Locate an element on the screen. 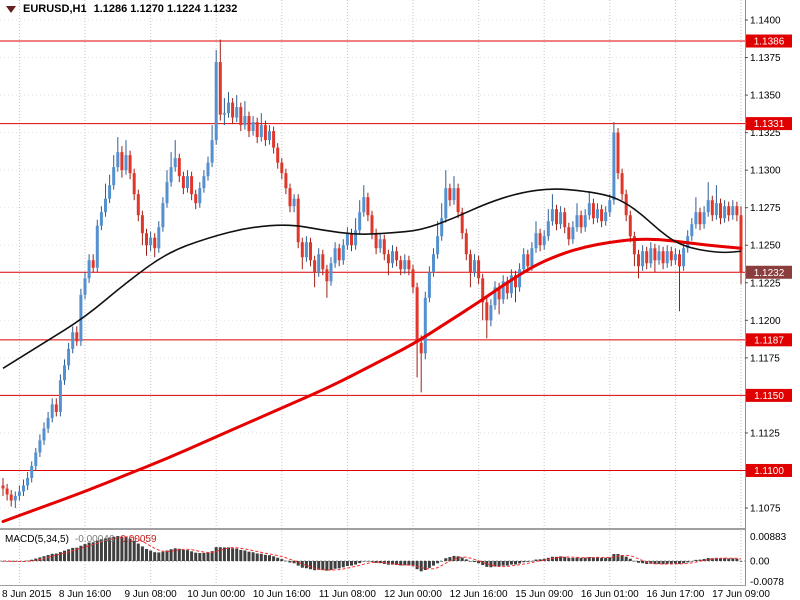 This screenshot has height=600, width=800. macd-indicator-label: MACD(5,34,5) -0.00046 0.00059 is located at coordinates (81, 539).